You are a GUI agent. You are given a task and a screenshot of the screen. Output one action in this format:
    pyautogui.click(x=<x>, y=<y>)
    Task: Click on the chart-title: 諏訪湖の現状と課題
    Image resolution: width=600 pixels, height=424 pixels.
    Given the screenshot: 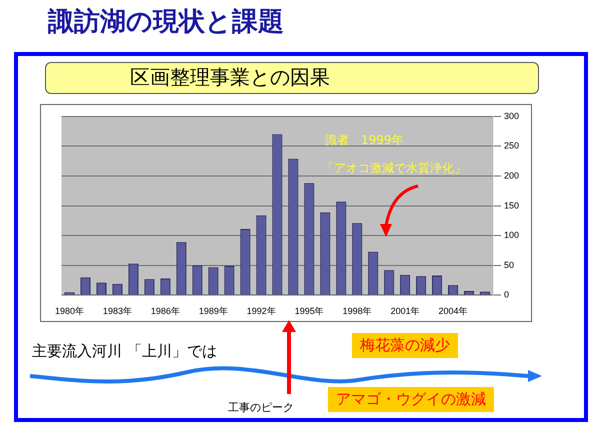 What is the action you would take?
    pyautogui.click(x=166, y=22)
    